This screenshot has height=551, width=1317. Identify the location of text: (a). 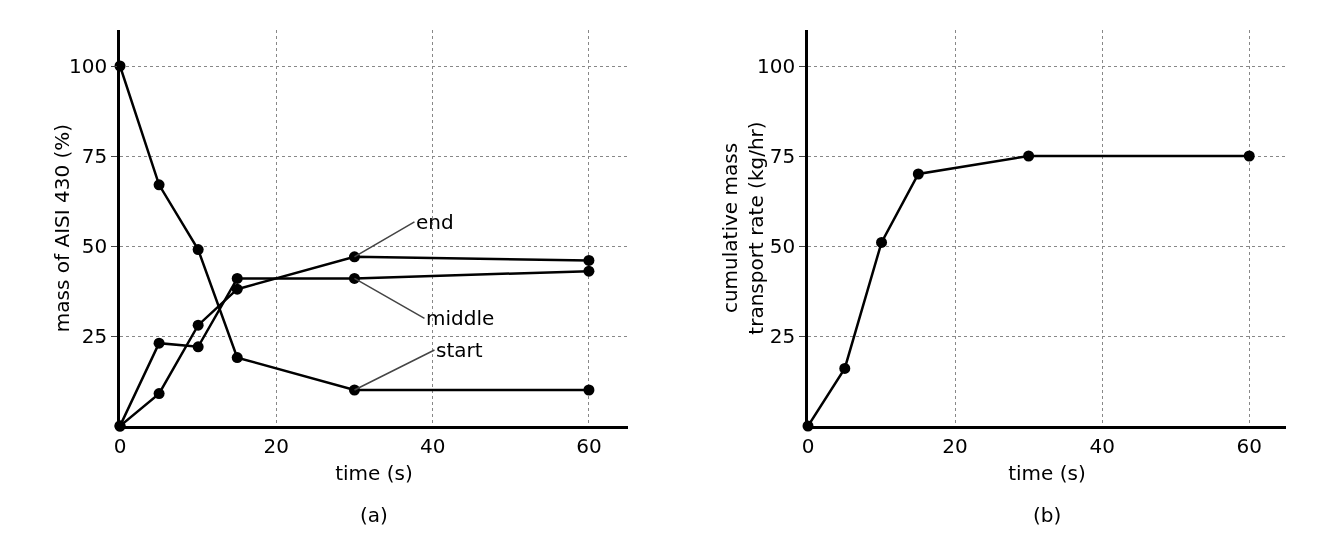
(374, 515).